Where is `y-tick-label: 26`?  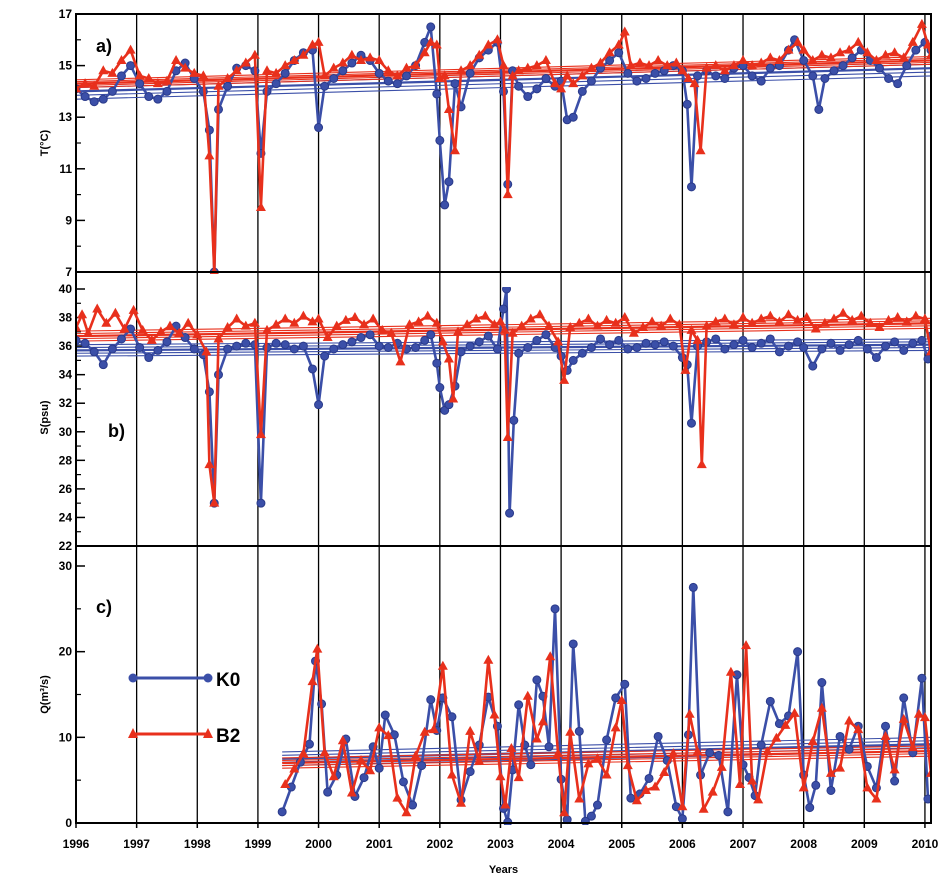 y-tick-label: 26 is located at coordinates (66, 489).